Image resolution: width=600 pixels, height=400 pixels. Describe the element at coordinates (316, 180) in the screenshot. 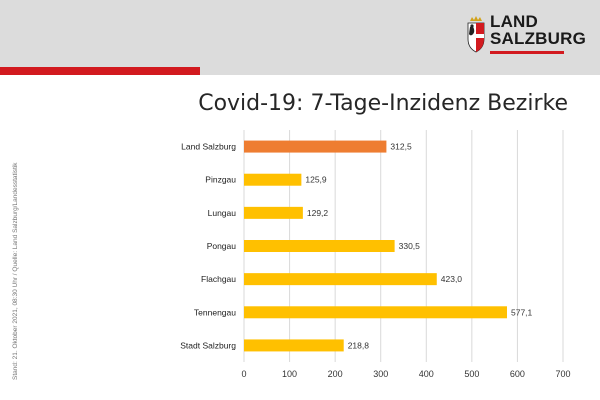

I see `data-label: 125,9` at that location.